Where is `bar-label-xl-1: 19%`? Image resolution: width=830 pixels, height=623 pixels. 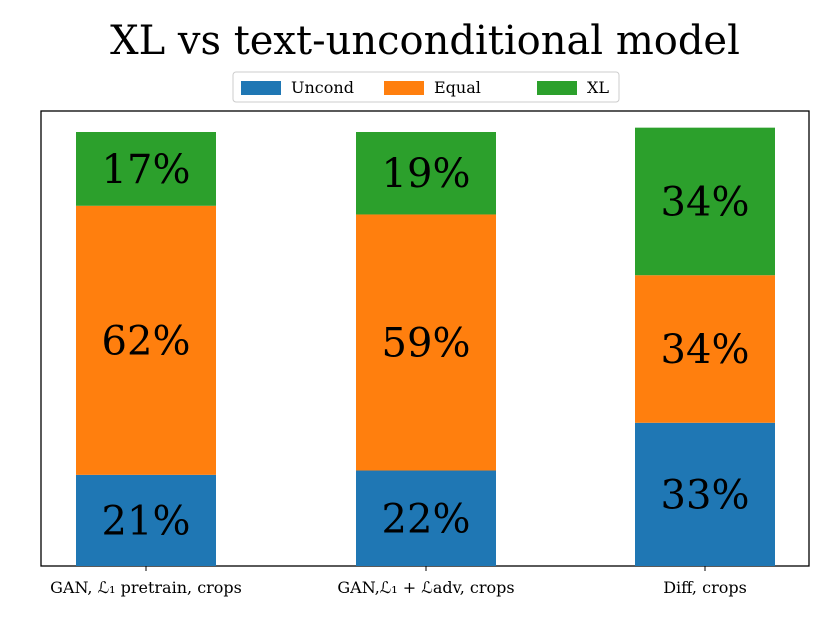
bar-label-xl-1: 19% is located at coordinates (426, 174).